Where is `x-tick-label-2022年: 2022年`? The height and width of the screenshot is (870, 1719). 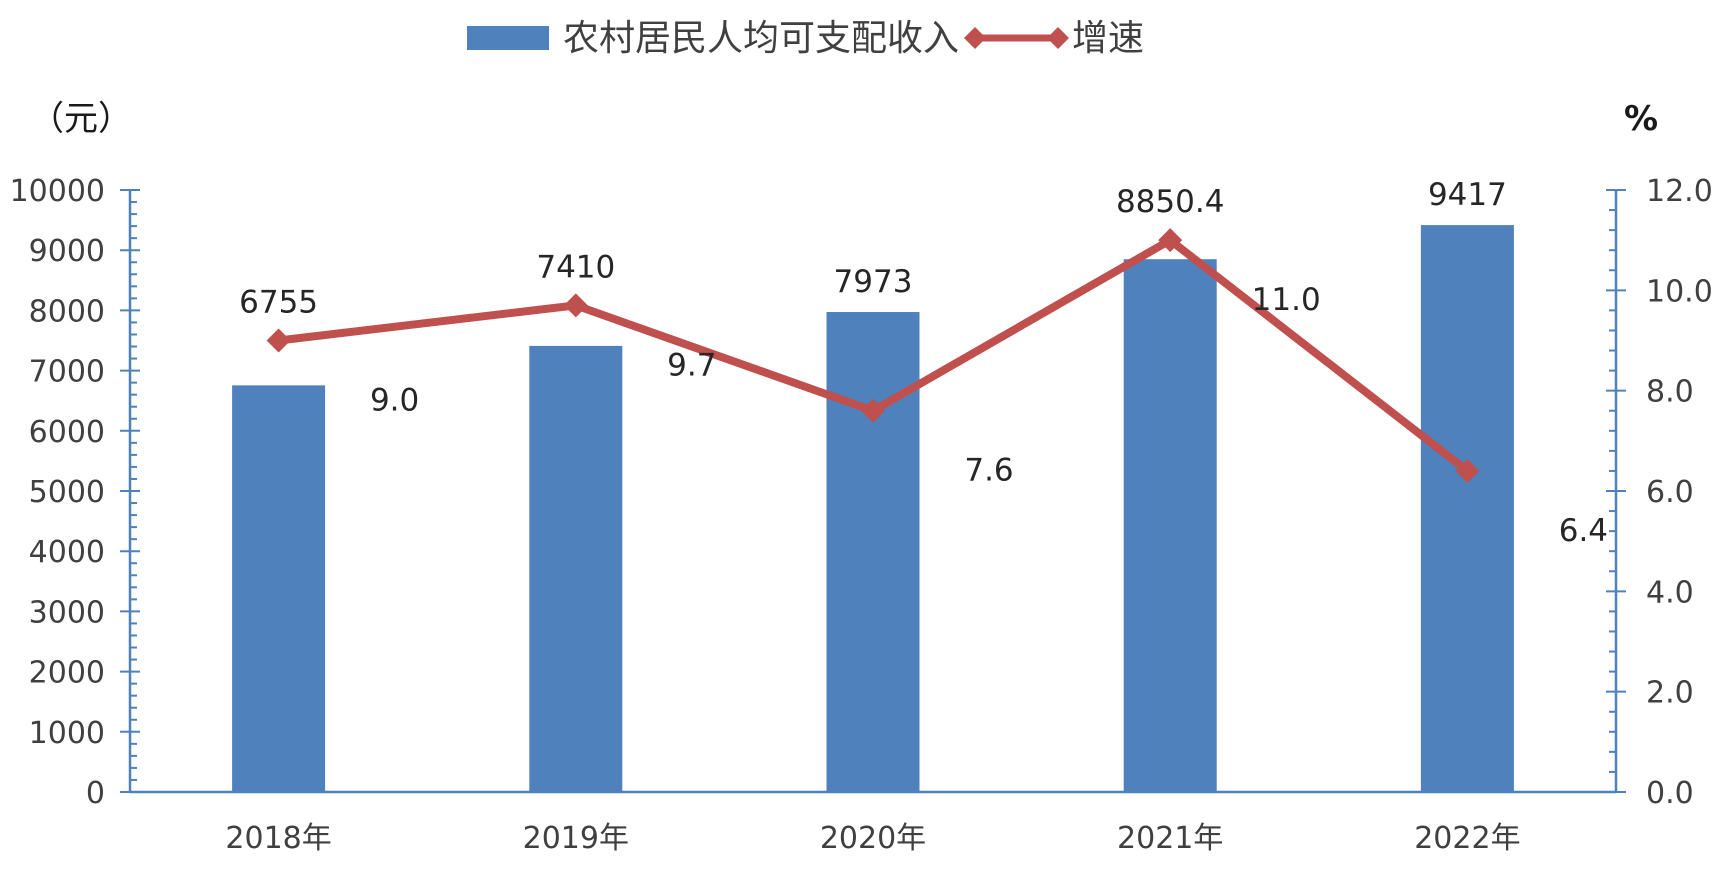
x-tick-label-2022年: 2022年 is located at coordinates (1467, 838).